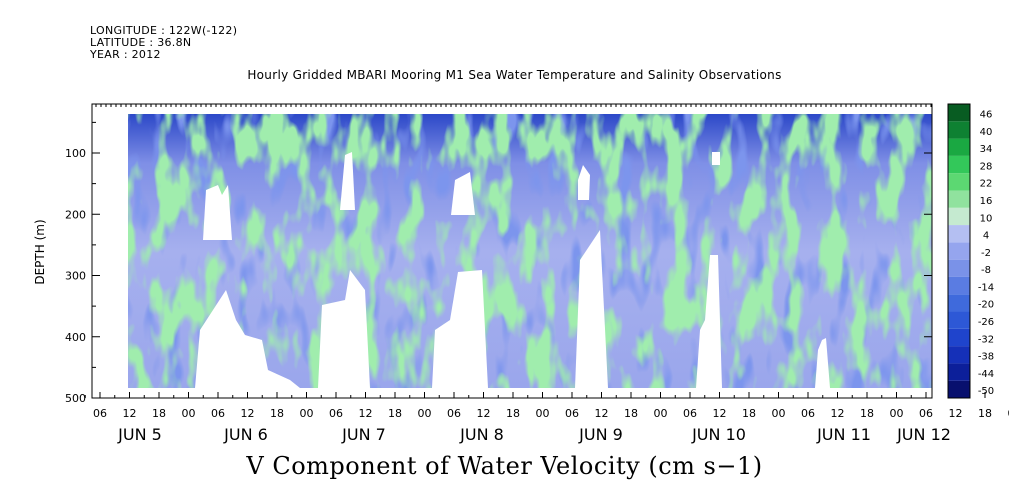 The width and height of the screenshot is (1009, 504). What do you see at coordinates (986, 357) in the screenshot?
I see `colorbar-label: -38` at bounding box center [986, 357].